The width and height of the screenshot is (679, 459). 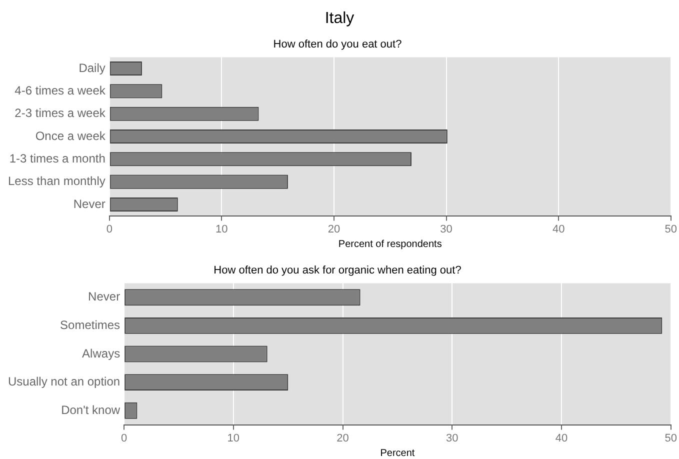 I want to click on y-tick-label: Sometimes, so click(x=90, y=325).